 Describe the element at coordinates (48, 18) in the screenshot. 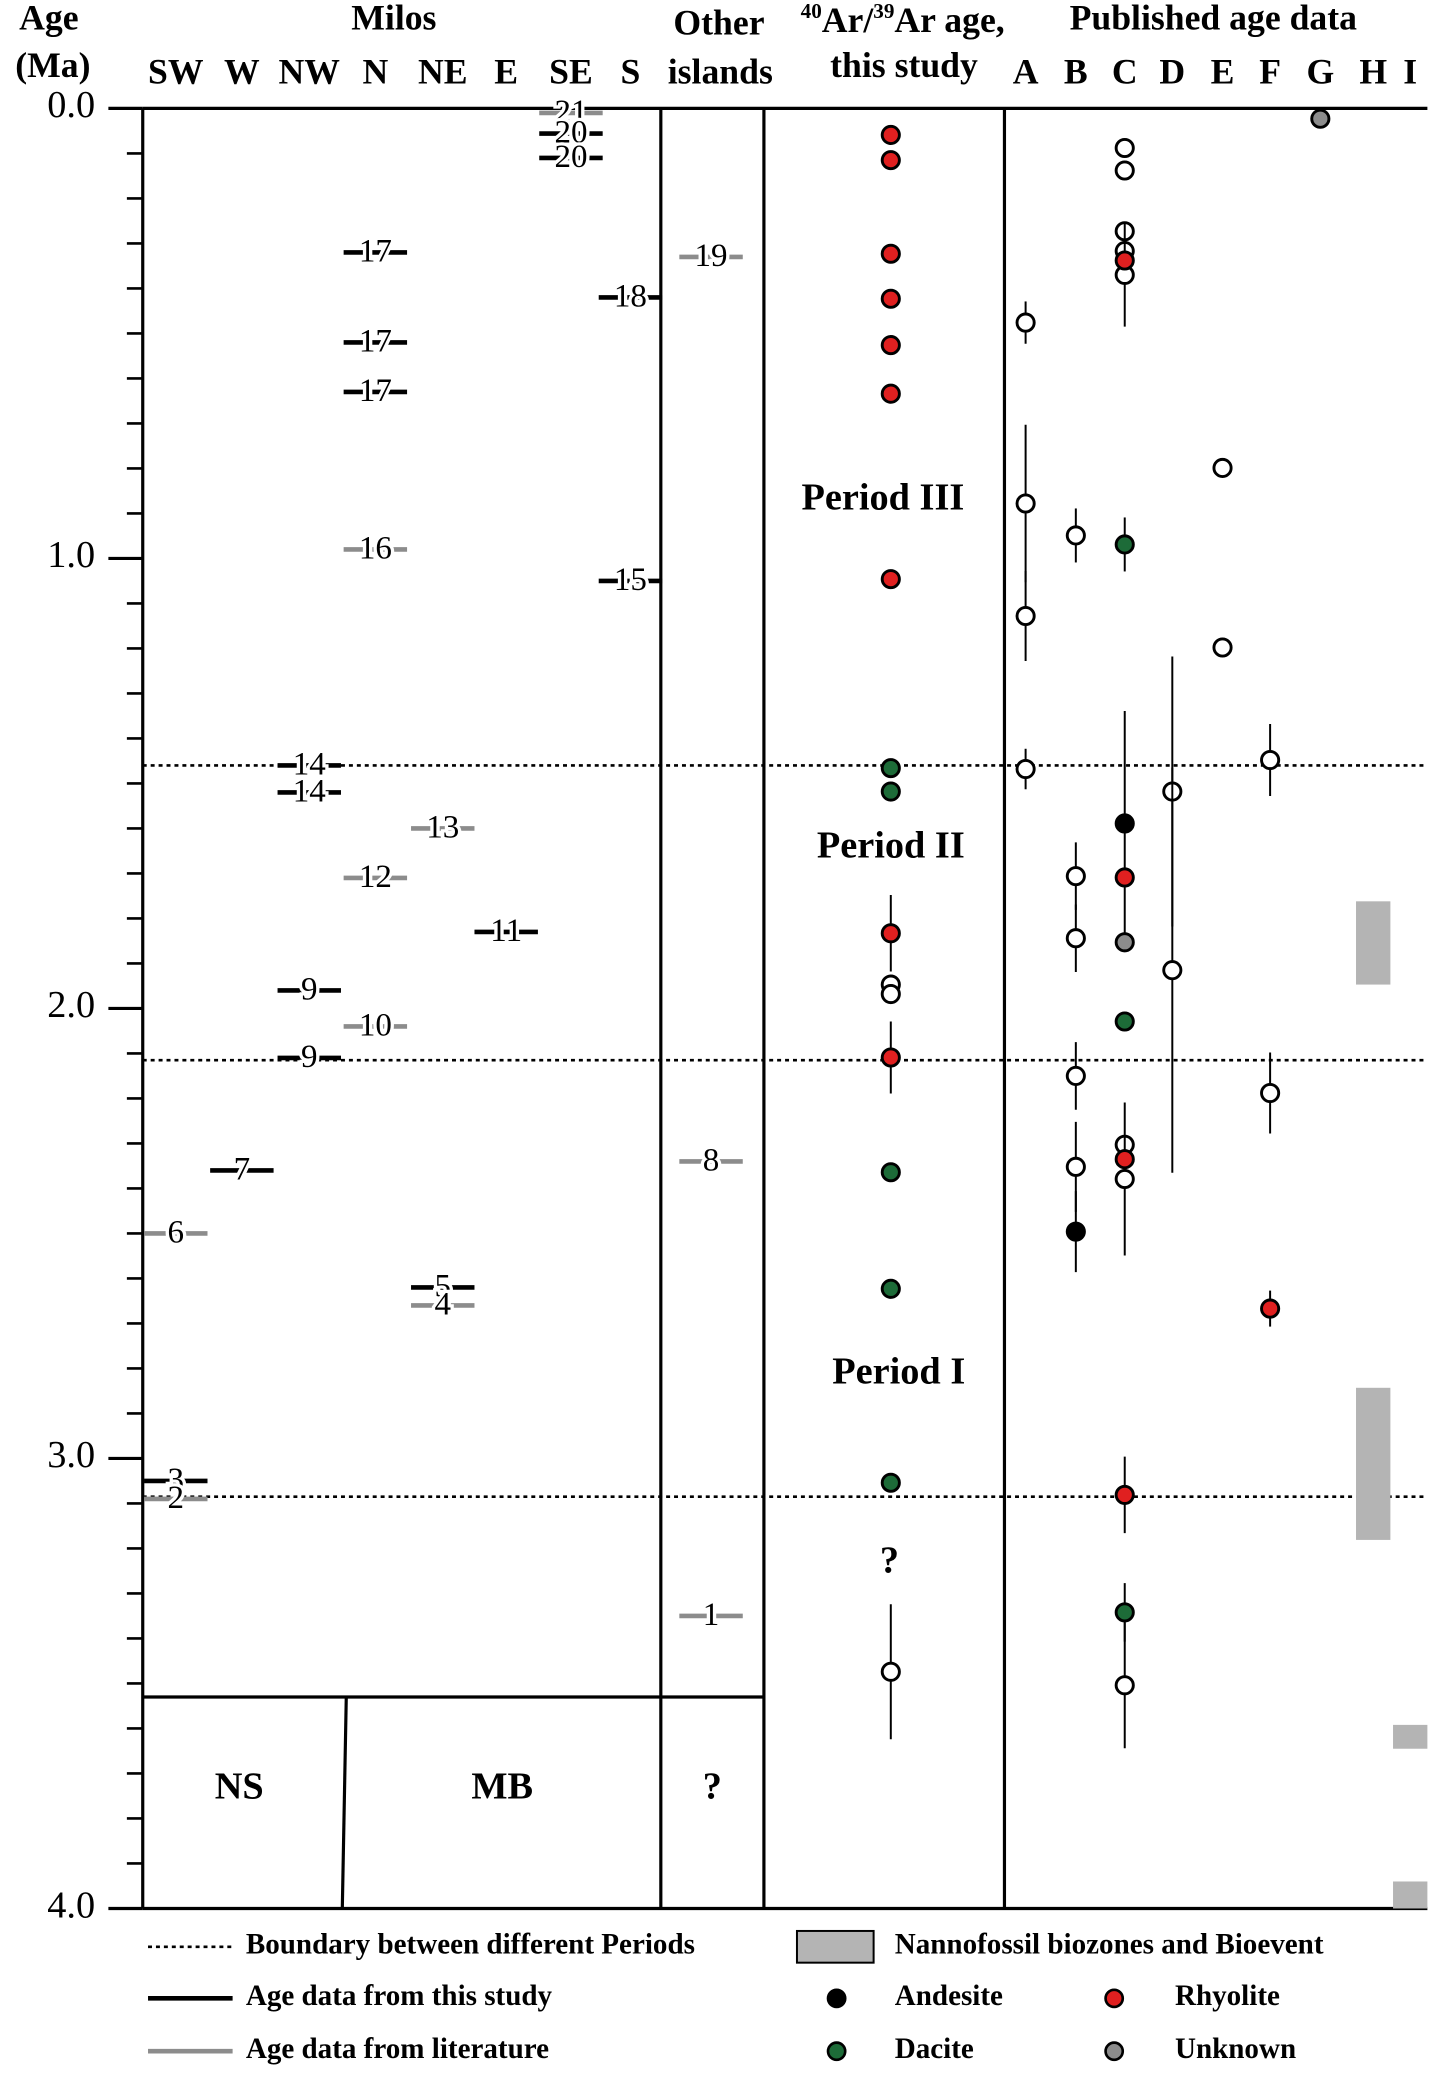

I see `y-axis-label: Age` at that location.